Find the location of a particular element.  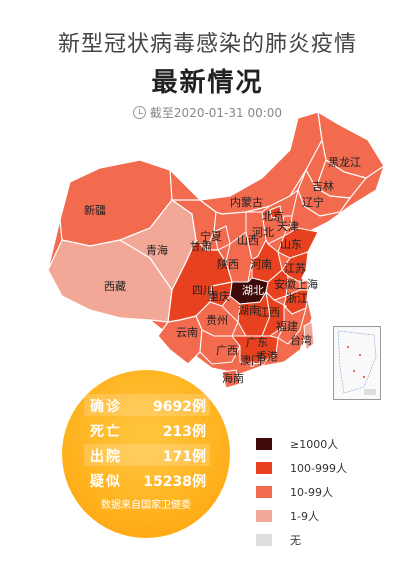

province-label-hainan: 海南 is located at coordinates (233, 378).